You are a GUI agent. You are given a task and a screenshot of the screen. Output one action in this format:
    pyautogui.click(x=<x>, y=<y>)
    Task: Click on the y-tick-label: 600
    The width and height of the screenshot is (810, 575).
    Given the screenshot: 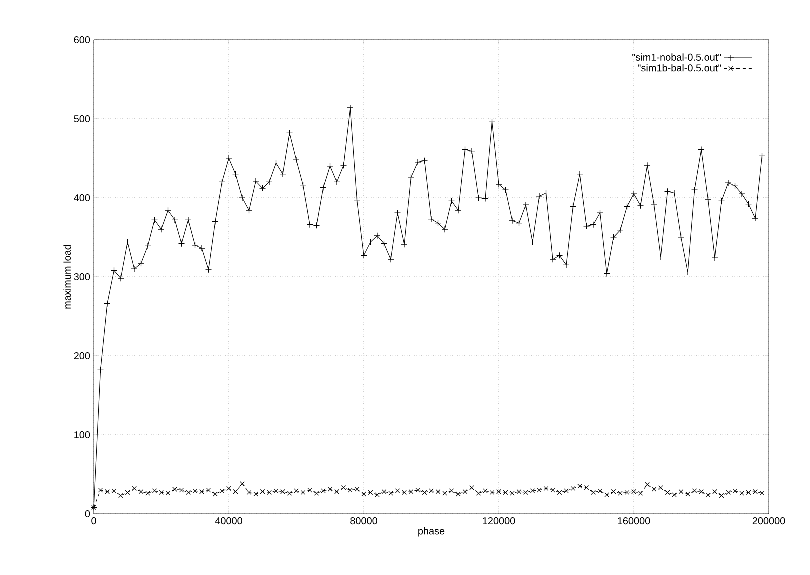 What is the action you would take?
    pyautogui.click(x=82, y=40)
    